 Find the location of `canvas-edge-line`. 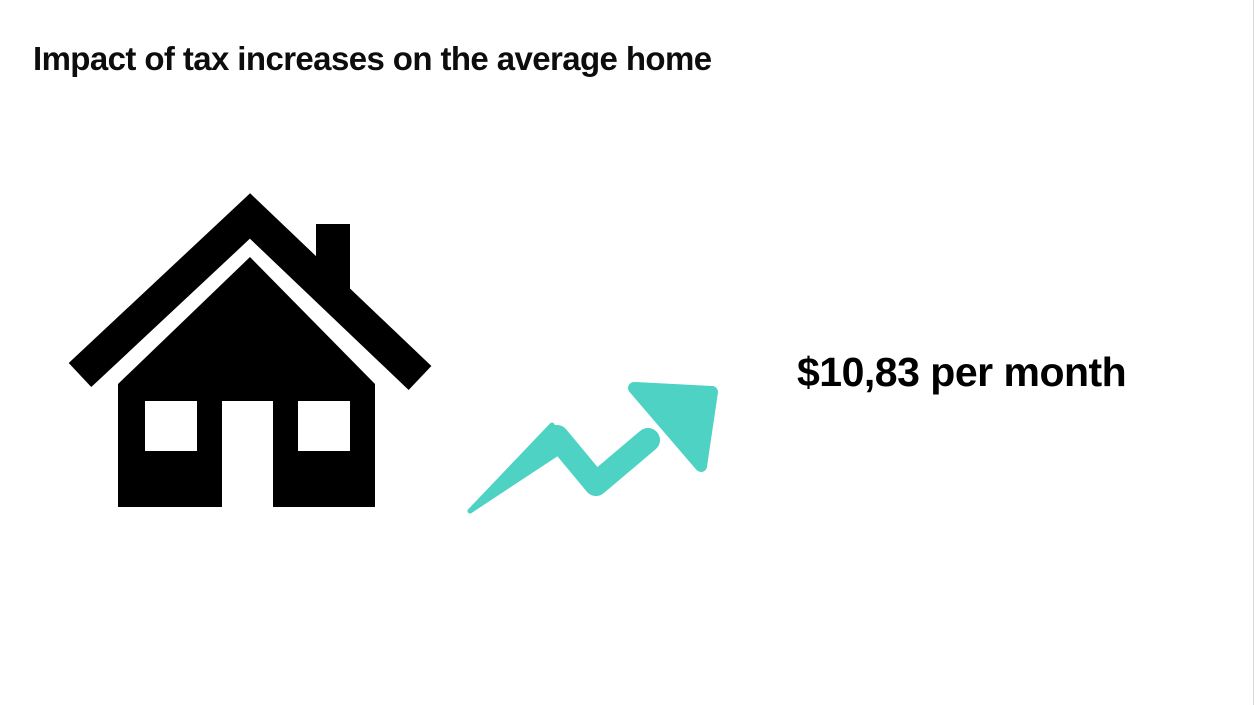

canvas-edge-line is located at coordinates (1253, 352).